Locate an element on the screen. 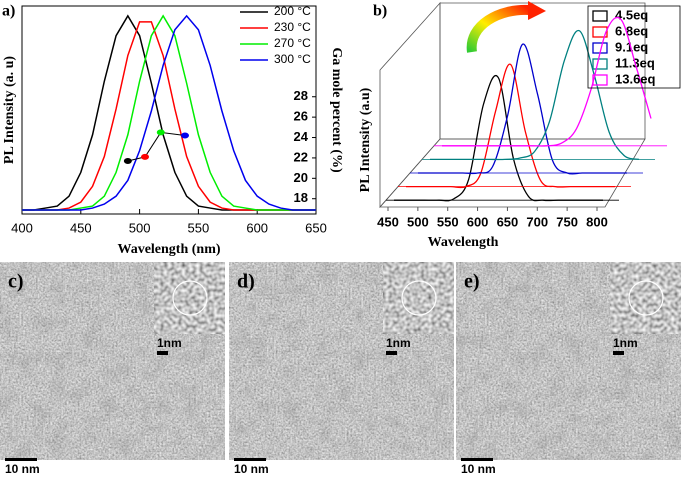  y2-tick-label: 24 is located at coordinates (301, 136).